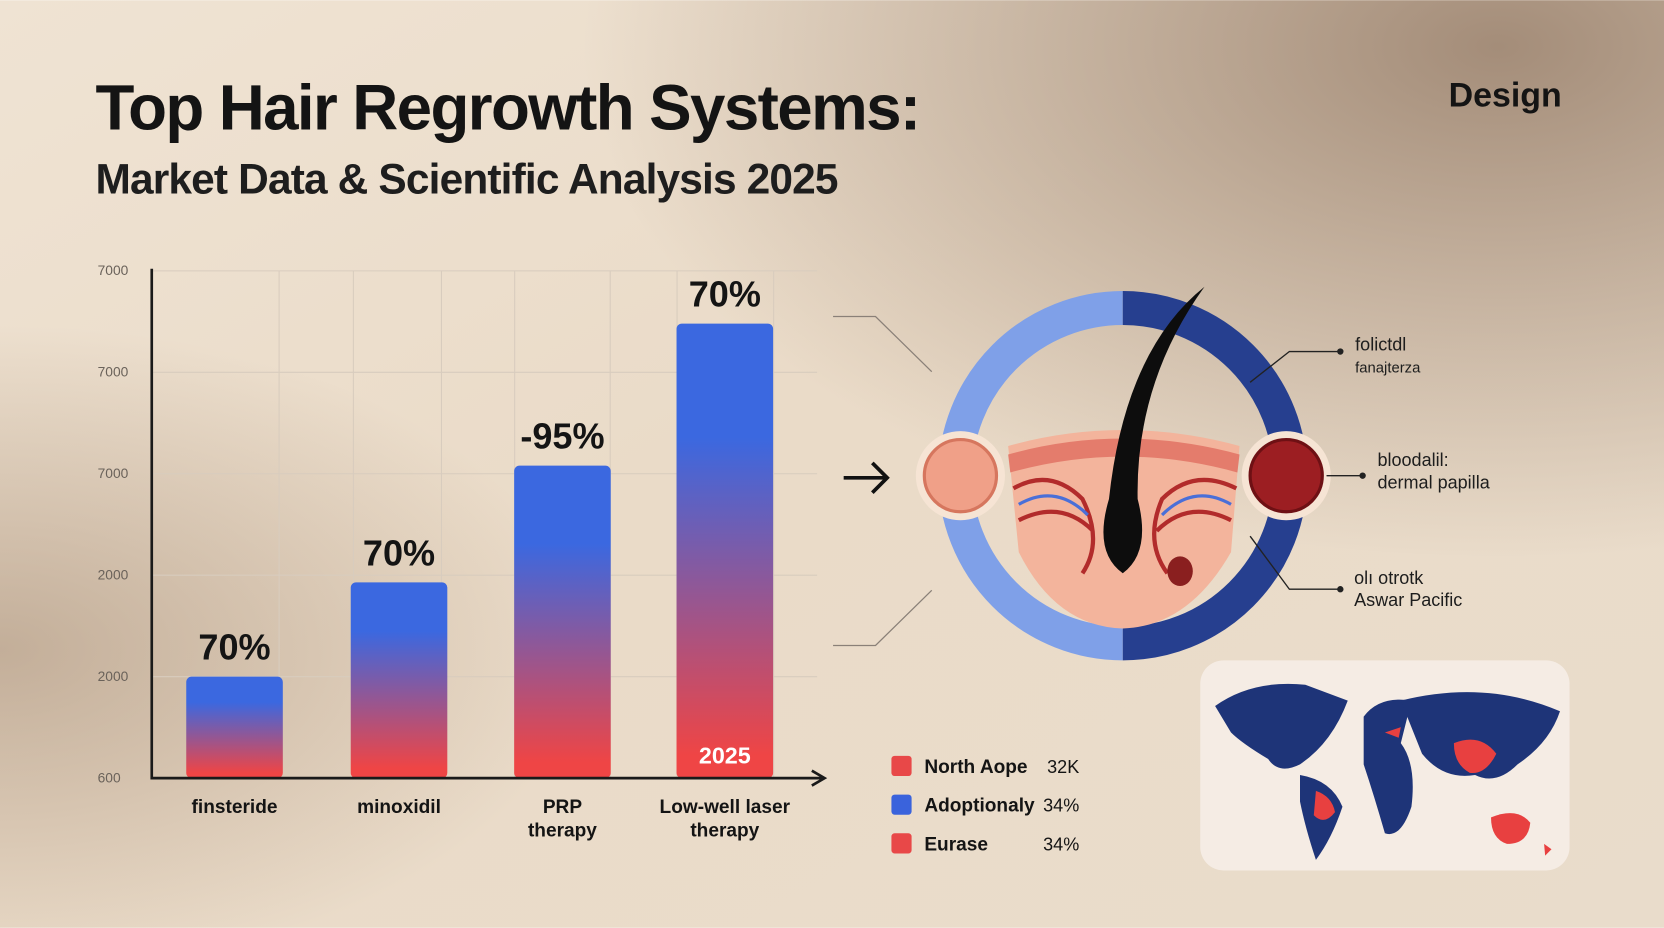 The height and width of the screenshot is (928, 1664). What do you see at coordinates (562, 819) in the screenshot?
I see `x-tick-label: PRP therapy` at bounding box center [562, 819].